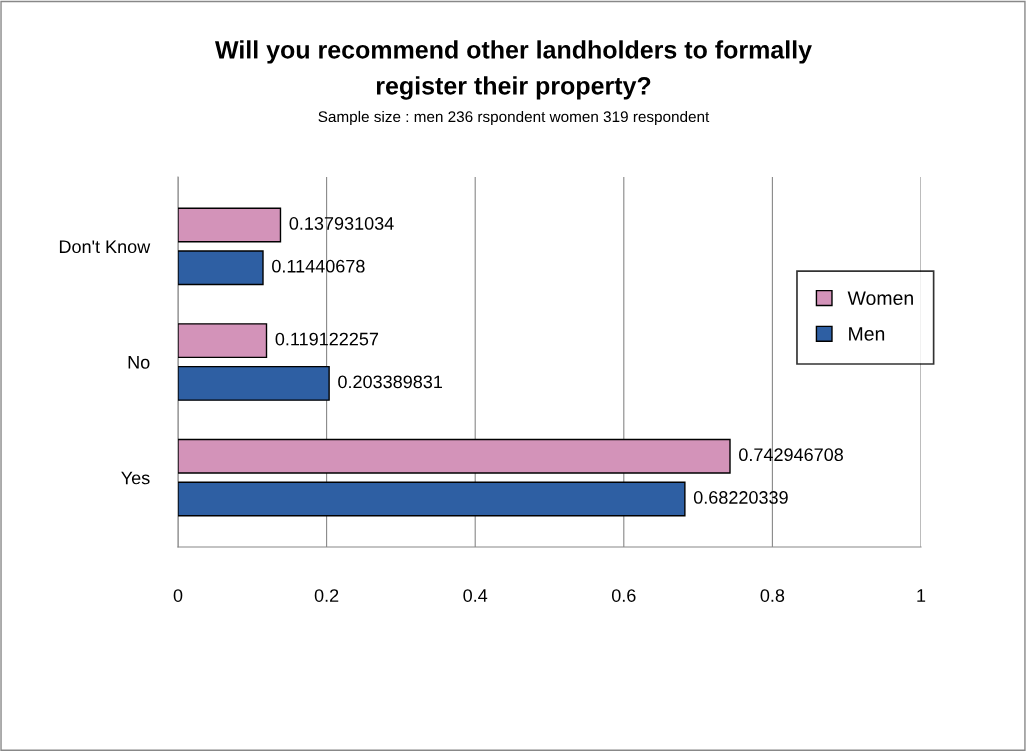 Image resolution: width=1027 pixels, height=751 pixels. What do you see at coordinates (880, 298) in the screenshot?
I see `legend-label: Women` at bounding box center [880, 298].